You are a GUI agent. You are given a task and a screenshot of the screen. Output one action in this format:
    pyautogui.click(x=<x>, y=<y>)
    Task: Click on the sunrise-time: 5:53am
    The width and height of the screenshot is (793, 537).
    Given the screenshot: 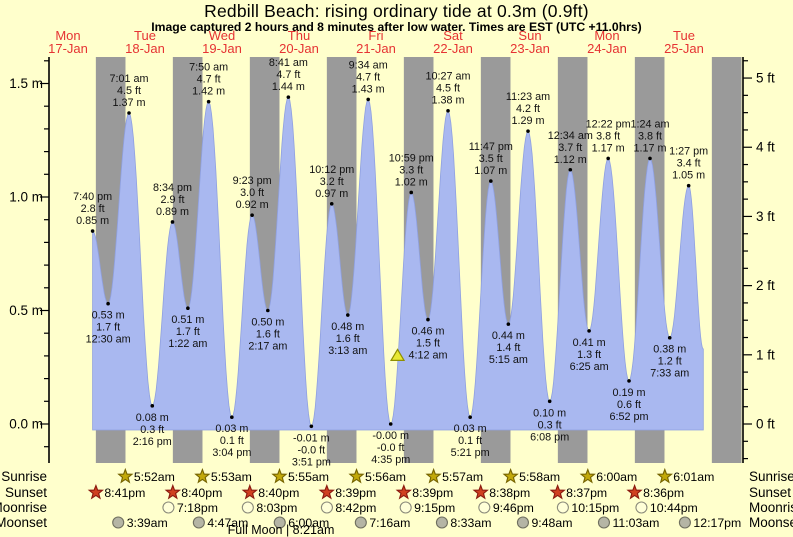 What is the action you would take?
    pyautogui.click(x=231, y=477)
    